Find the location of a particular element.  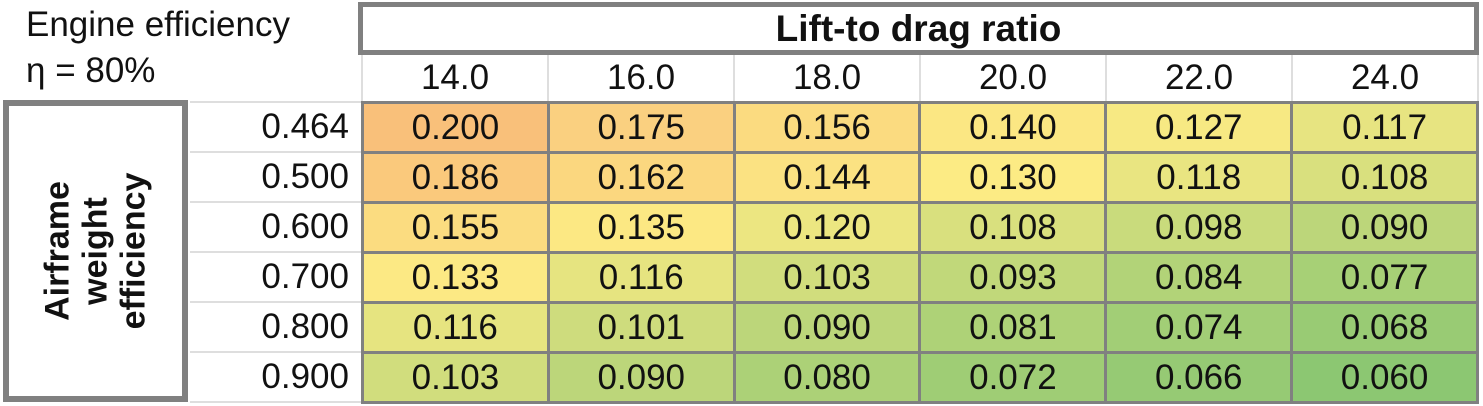

heatmap-cell: 0.140 is located at coordinates (1013, 127).